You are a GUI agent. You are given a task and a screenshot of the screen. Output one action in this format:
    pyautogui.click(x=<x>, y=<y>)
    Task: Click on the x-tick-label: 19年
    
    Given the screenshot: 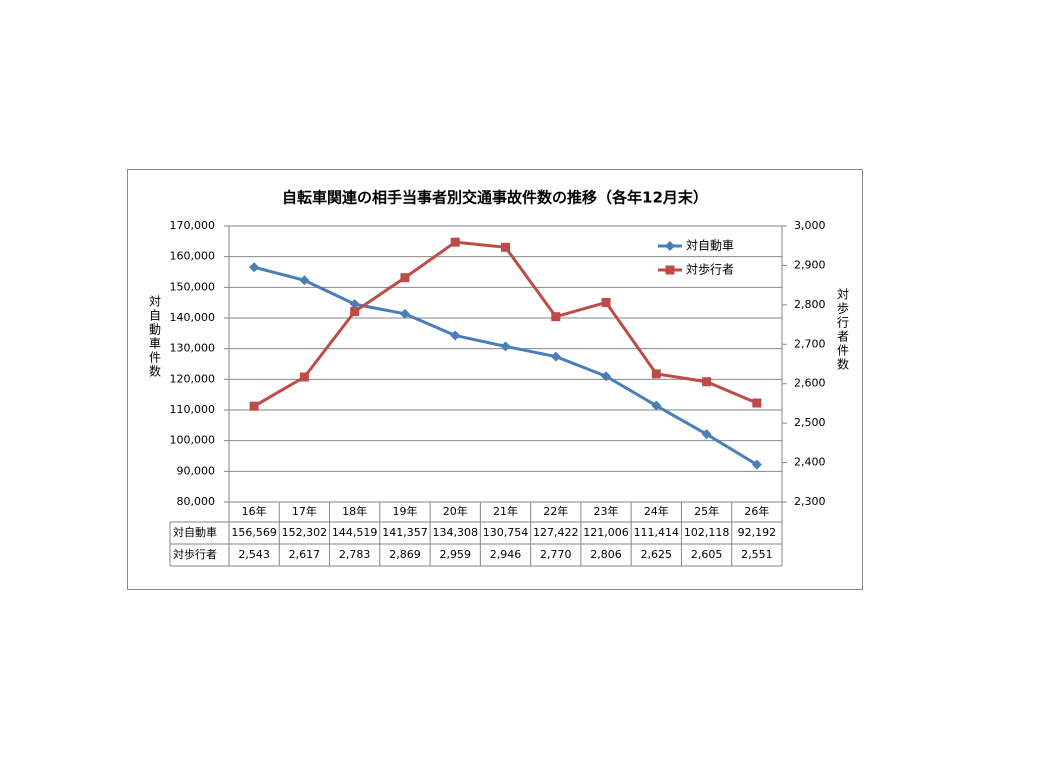 What is the action you would take?
    pyautogui.click(x=404, y=511)
    